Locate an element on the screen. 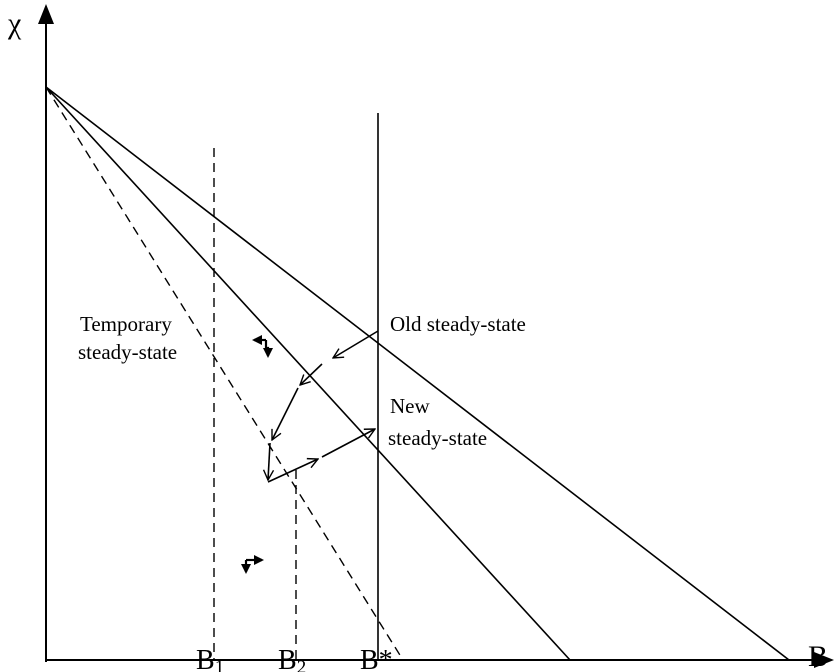  y-axis-label: χ is located at coordinates (14, 23).